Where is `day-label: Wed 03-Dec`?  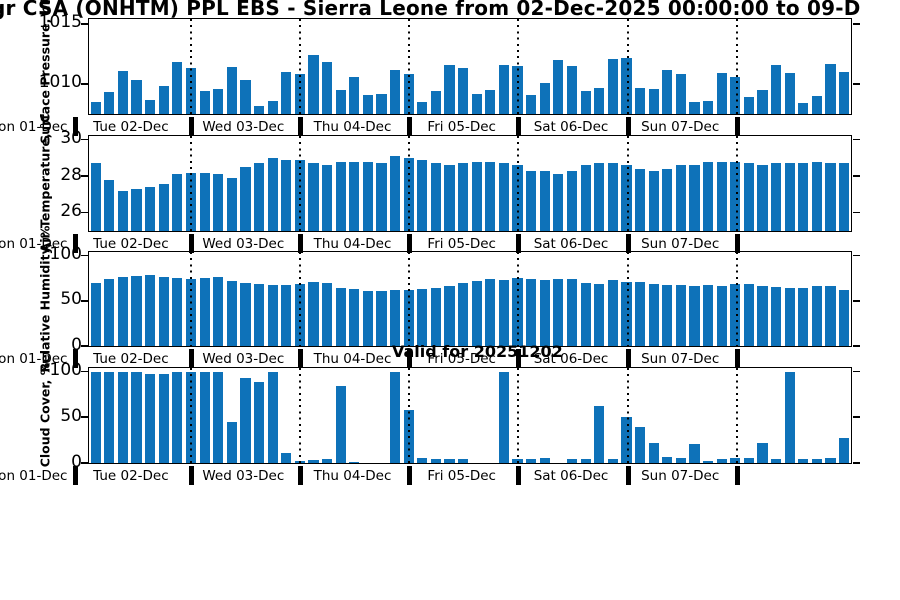
day-label: Wed 03-Dec is located at coordinates (243, 127).